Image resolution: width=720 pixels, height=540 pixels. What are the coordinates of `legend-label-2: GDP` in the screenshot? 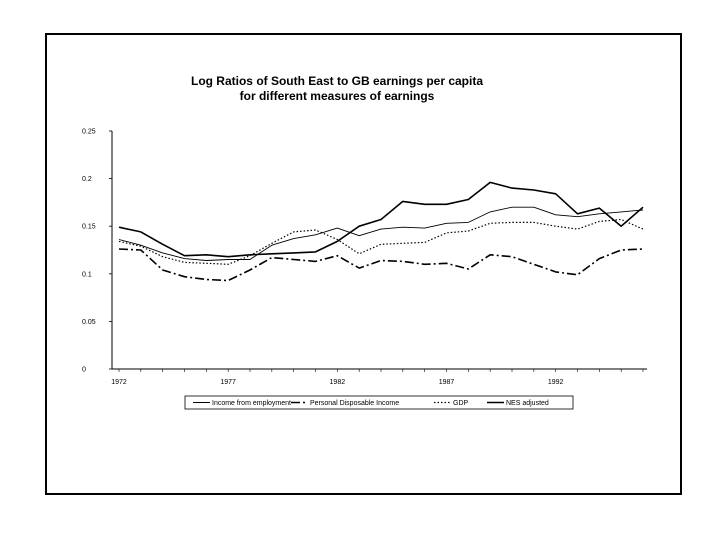 It's located at (461, 403).